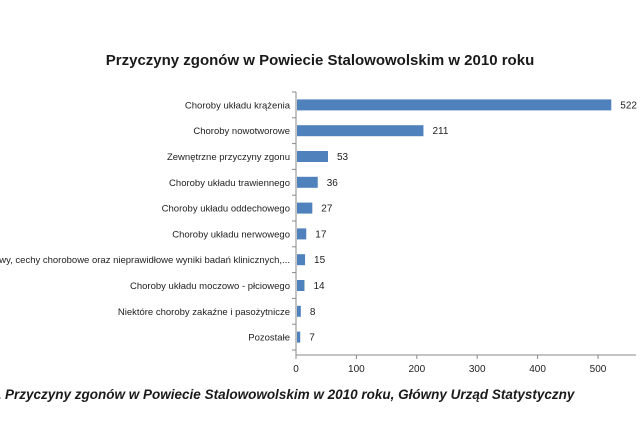 Image resolution: width=640 pixels, height=446 pixels. I want to click on category-label: Choroby układu krążenia, so click(238, 105).